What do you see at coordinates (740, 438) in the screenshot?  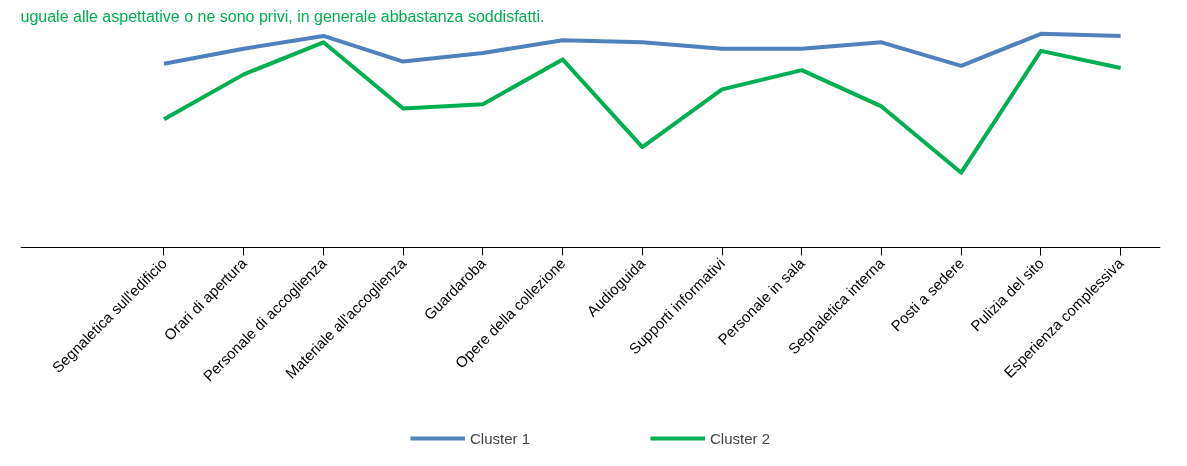 I see `legend-label: Cluster 2` at bounding box center [740, 438].